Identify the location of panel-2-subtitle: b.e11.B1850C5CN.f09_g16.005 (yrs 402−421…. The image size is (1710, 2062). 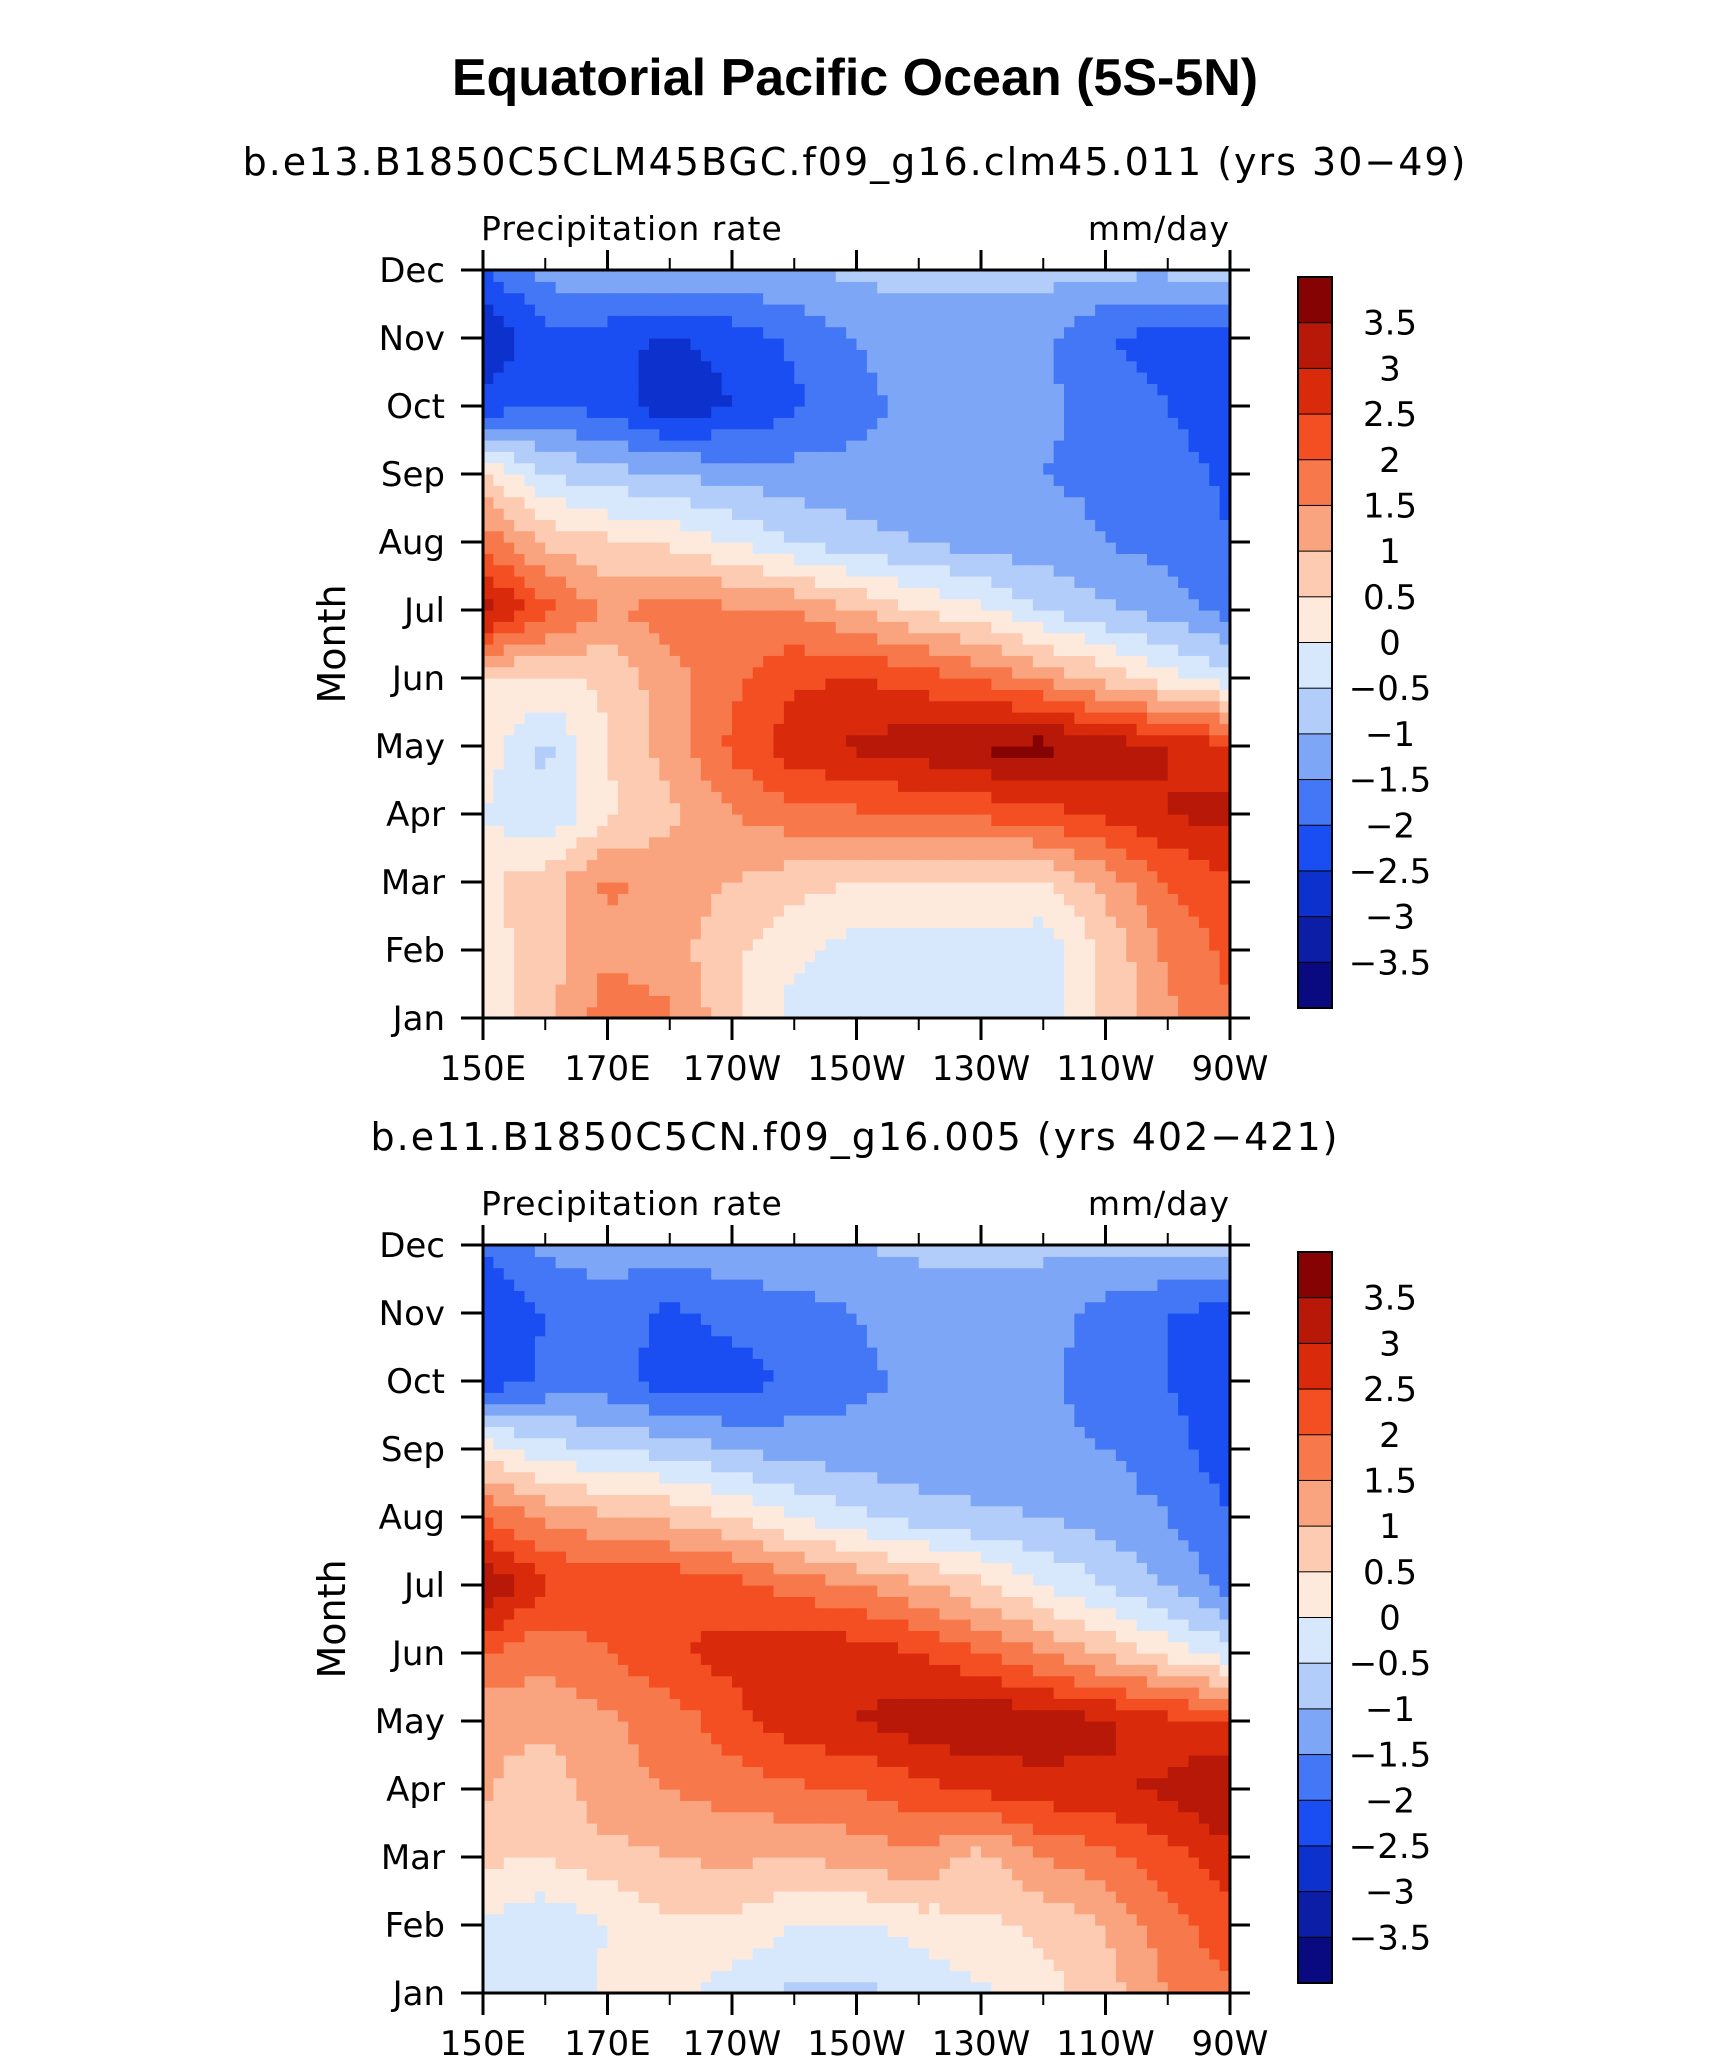
(855, 1137).